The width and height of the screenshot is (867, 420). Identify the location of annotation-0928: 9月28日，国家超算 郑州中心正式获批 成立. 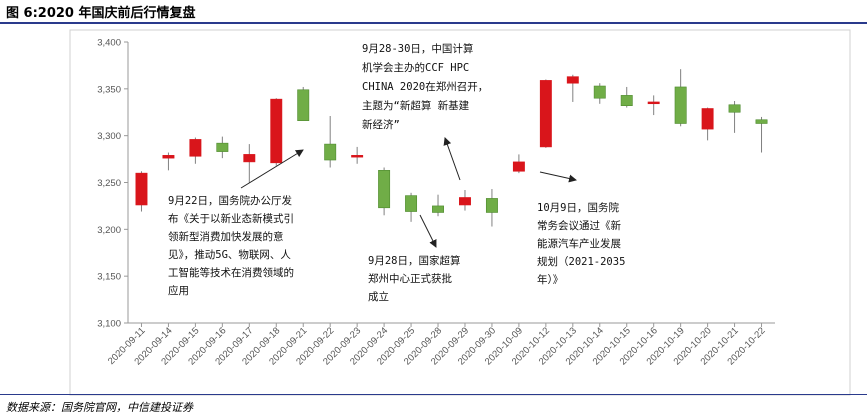
(417, 278).